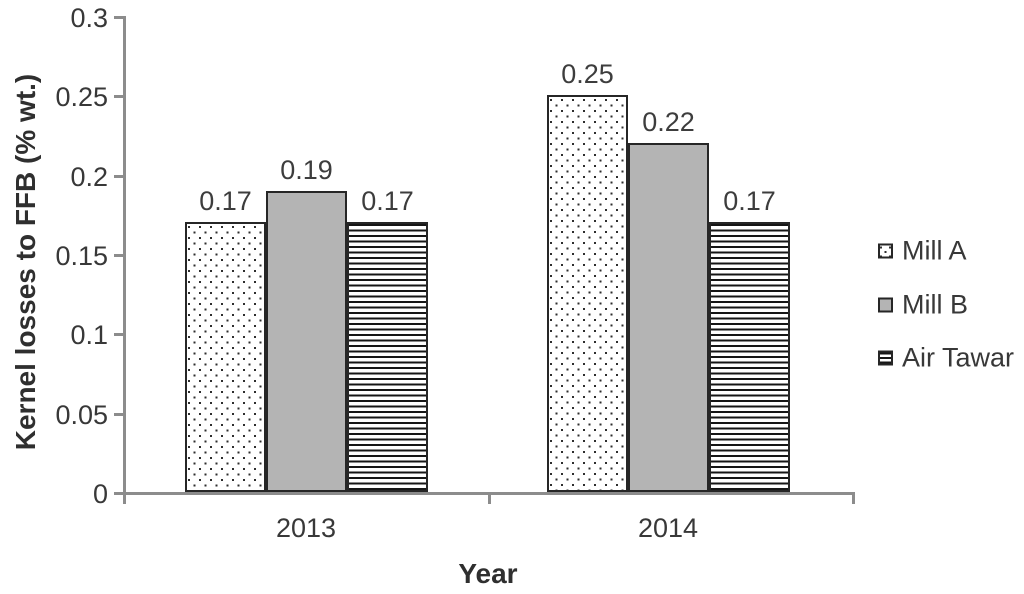 The image size is (1024, 594). What do you see at coordinates (89, 176) in the screenshot?
I see `y-tick-label: 0.2` at bounding box center [89, 176].